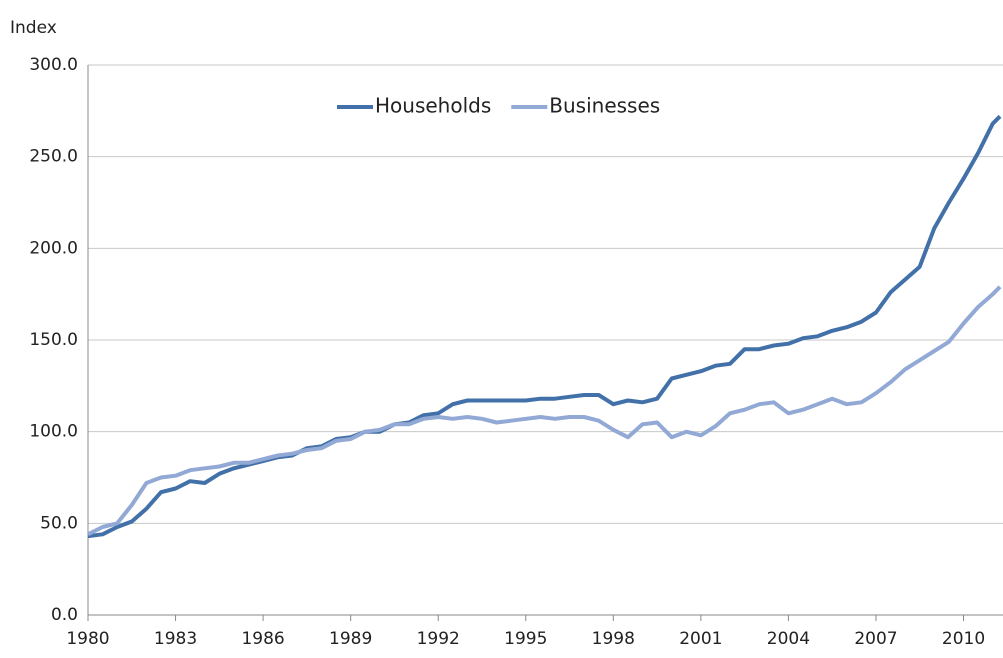 The height and width of the screenshot is (658, 1003). What do you see at coordinates (53, 432) in the screenshot?
I see `y-tick-label: 100.0` at bounding box center [53, 432].